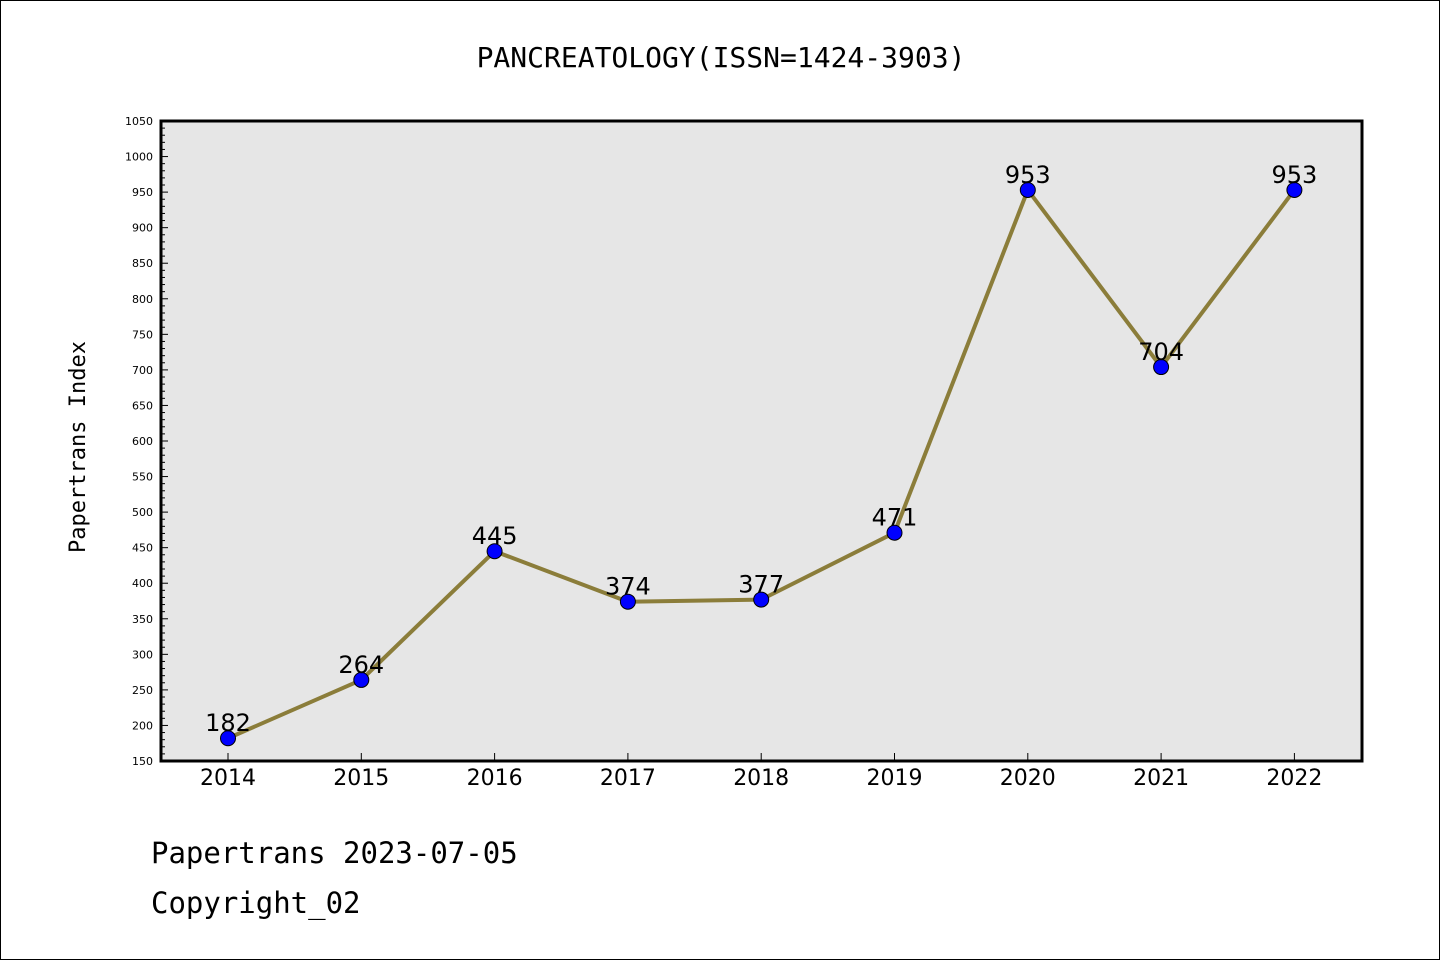 This screenshot has height=961, width=1440. I want to click on y-tick-label: 1050, so click(139, 121).